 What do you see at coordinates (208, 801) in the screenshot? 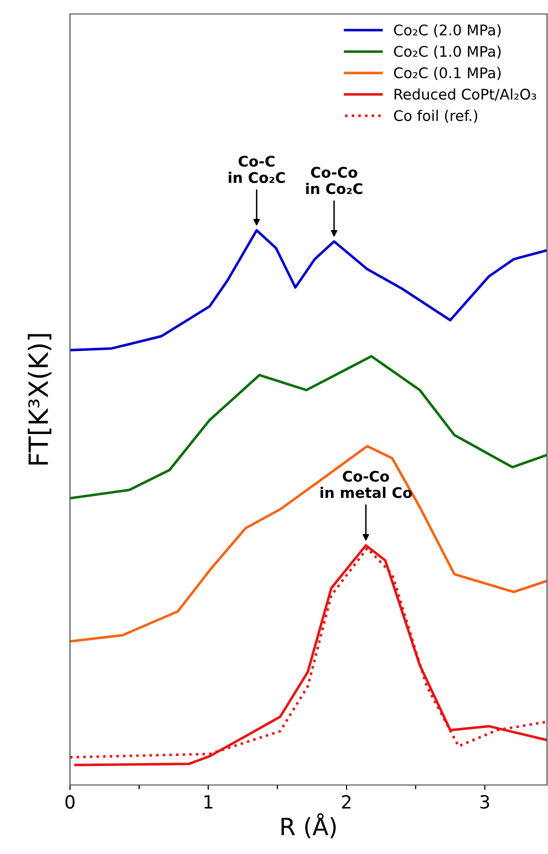
I see `x-tick-label: 1` at bounding box center [208, 801].